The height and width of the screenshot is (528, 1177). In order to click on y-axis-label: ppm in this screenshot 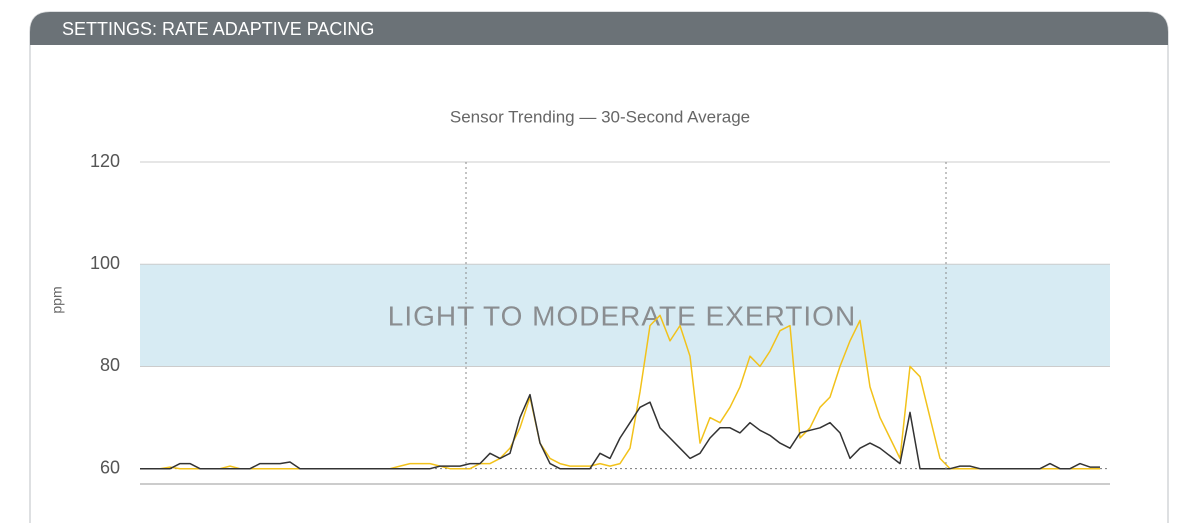, I will do `click(57, 299)`.